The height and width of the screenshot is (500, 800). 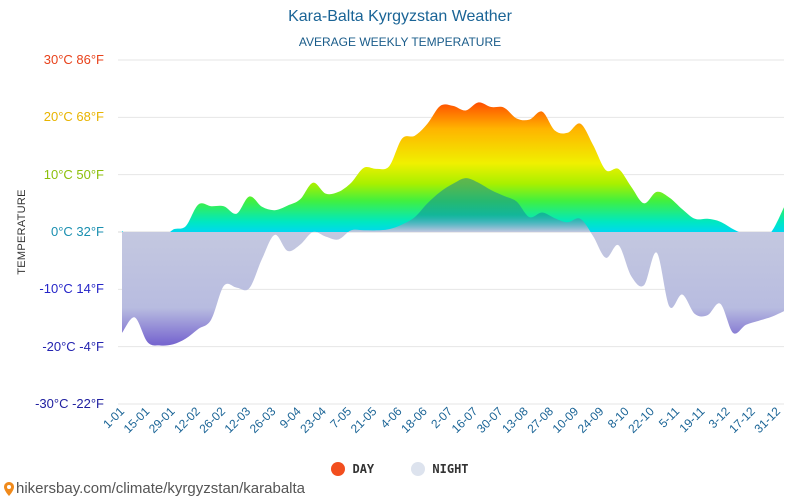 What do you see at coordinates (400, 470) in the screenshot?
I see `legend: DAY NIGHT` at bounding box center [400, 470].